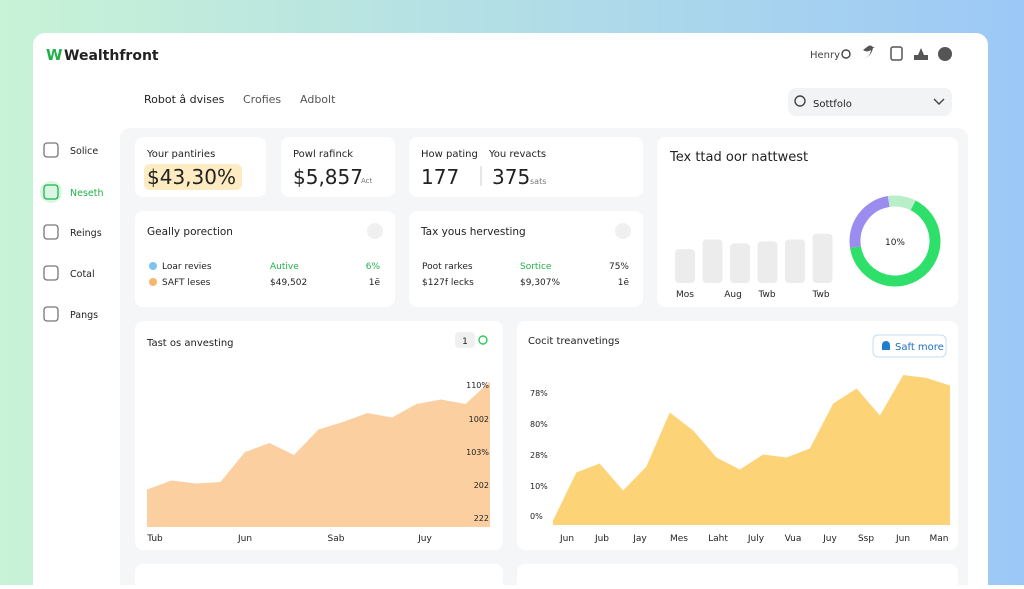 Image resolution: width=1024 pixels, height=589 pixels. Describe the element at coordinates (447, 267) in the screenshot. I see `row-name: Poot rarkes` at that location.